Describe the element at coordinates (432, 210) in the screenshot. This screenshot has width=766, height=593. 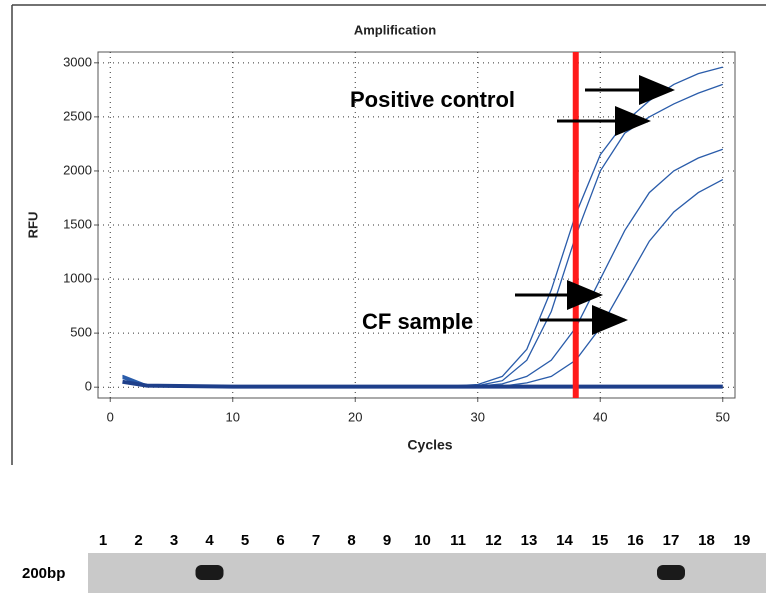
I see `annotations: Positive control CF sample` at that location.